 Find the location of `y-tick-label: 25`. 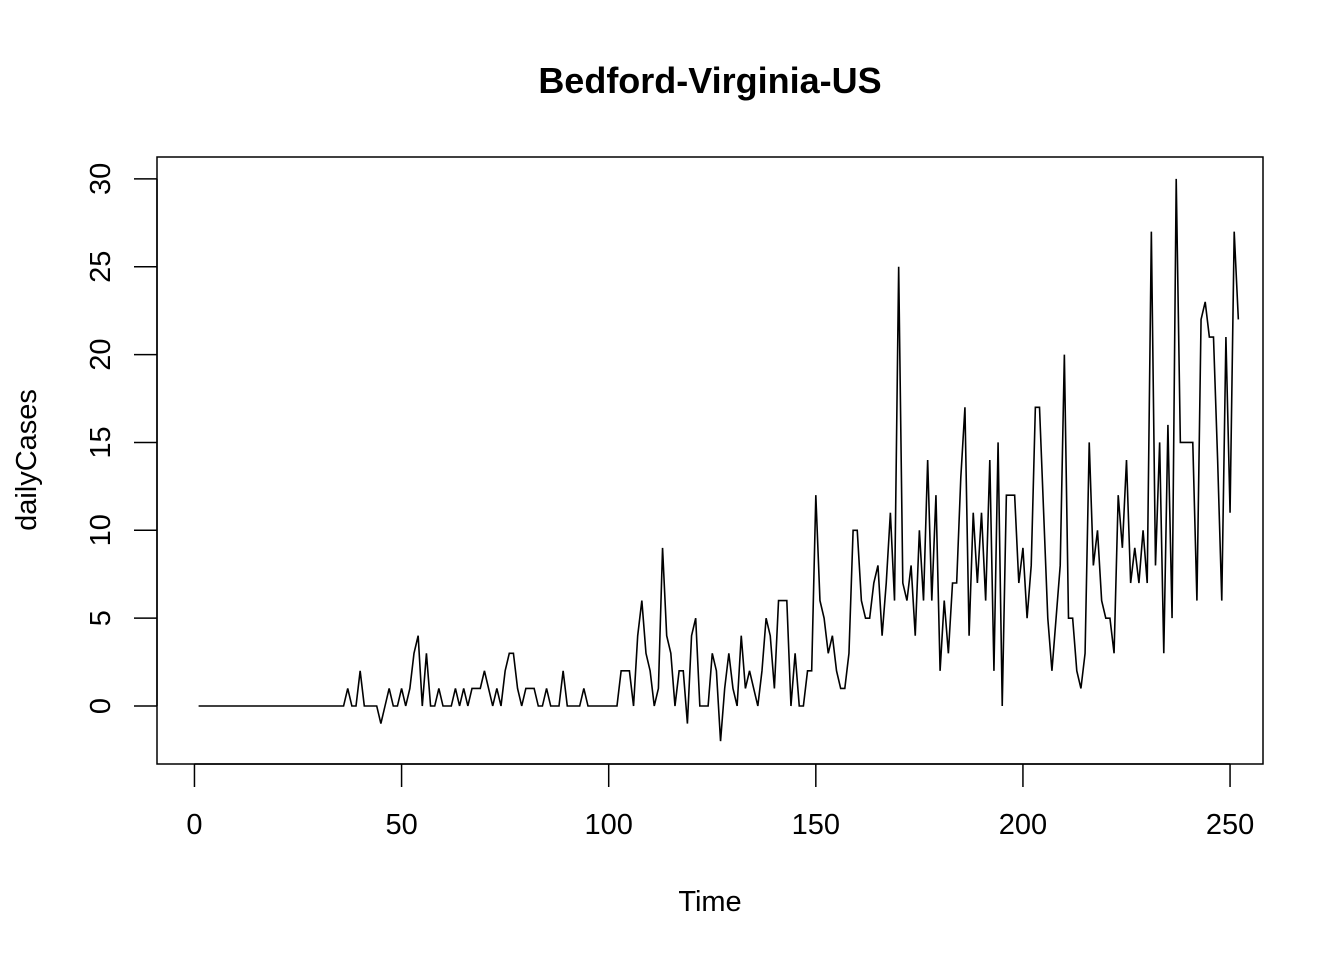

y-tick-label: 25 is located at coordinates (101, 267).